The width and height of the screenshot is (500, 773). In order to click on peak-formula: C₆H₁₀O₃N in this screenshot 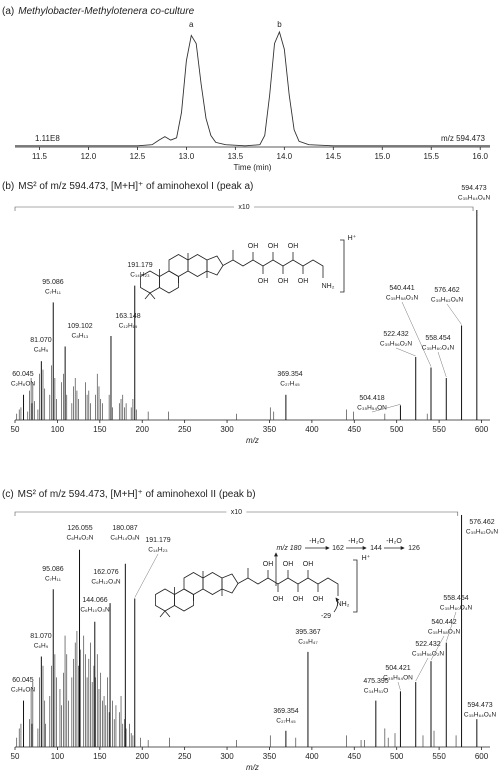, I will do `click(95, 610)`.